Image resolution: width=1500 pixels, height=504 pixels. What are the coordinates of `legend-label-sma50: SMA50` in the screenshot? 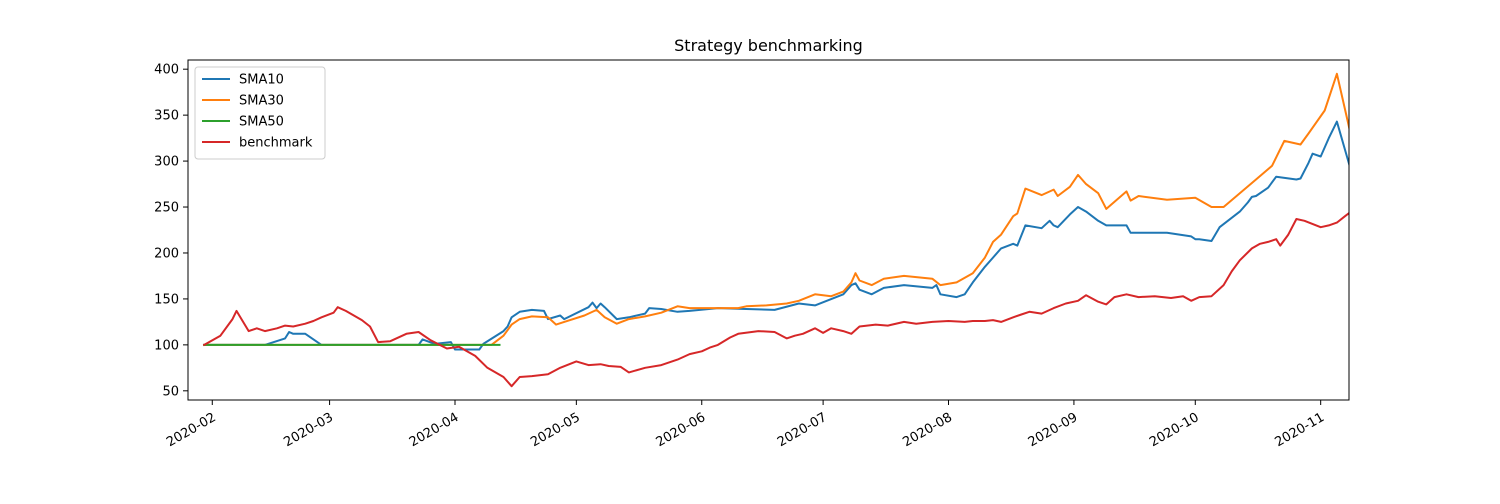 It's located at (261, 122).